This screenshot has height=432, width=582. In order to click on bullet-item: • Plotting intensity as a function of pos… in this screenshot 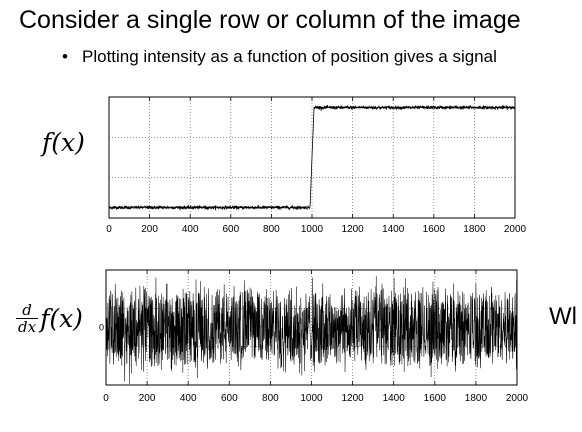, I will do `click(279, 57)`.